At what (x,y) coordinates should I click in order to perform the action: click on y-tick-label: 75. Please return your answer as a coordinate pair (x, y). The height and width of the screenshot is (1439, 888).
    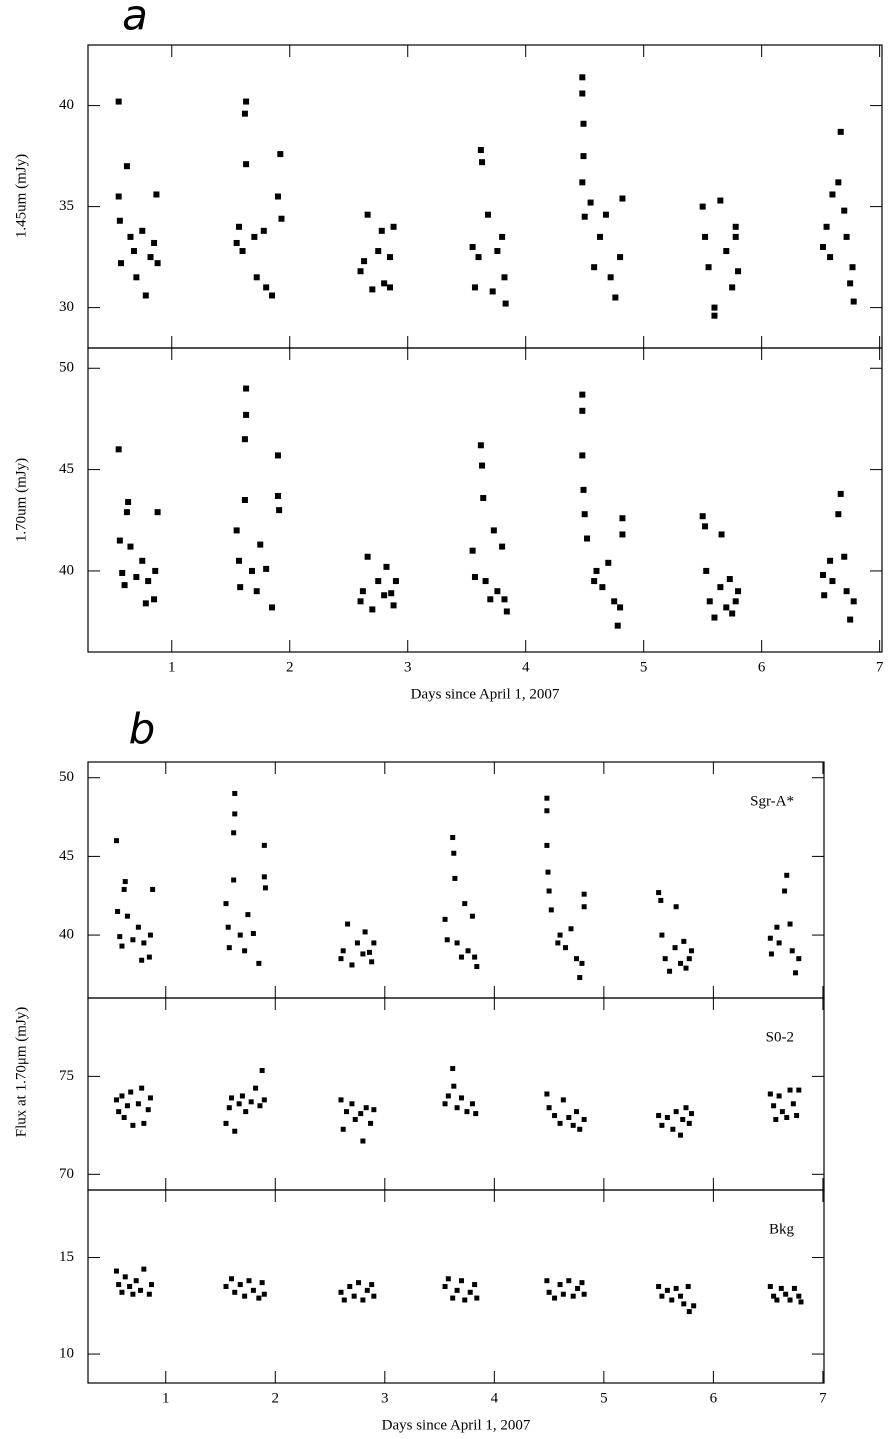
    Looking at the image, I should click on (66, 1076).